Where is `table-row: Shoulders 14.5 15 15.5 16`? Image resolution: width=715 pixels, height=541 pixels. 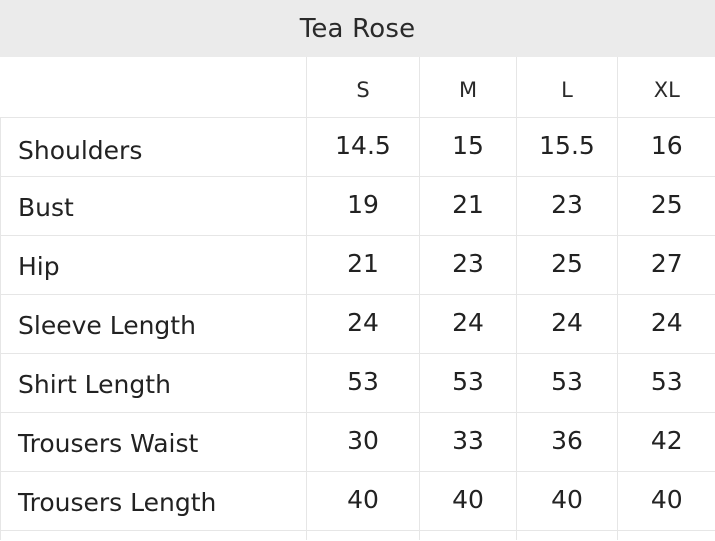 table-row: Shoulders 14.5 15 15.5 16 is located at coordinates (357, 146).